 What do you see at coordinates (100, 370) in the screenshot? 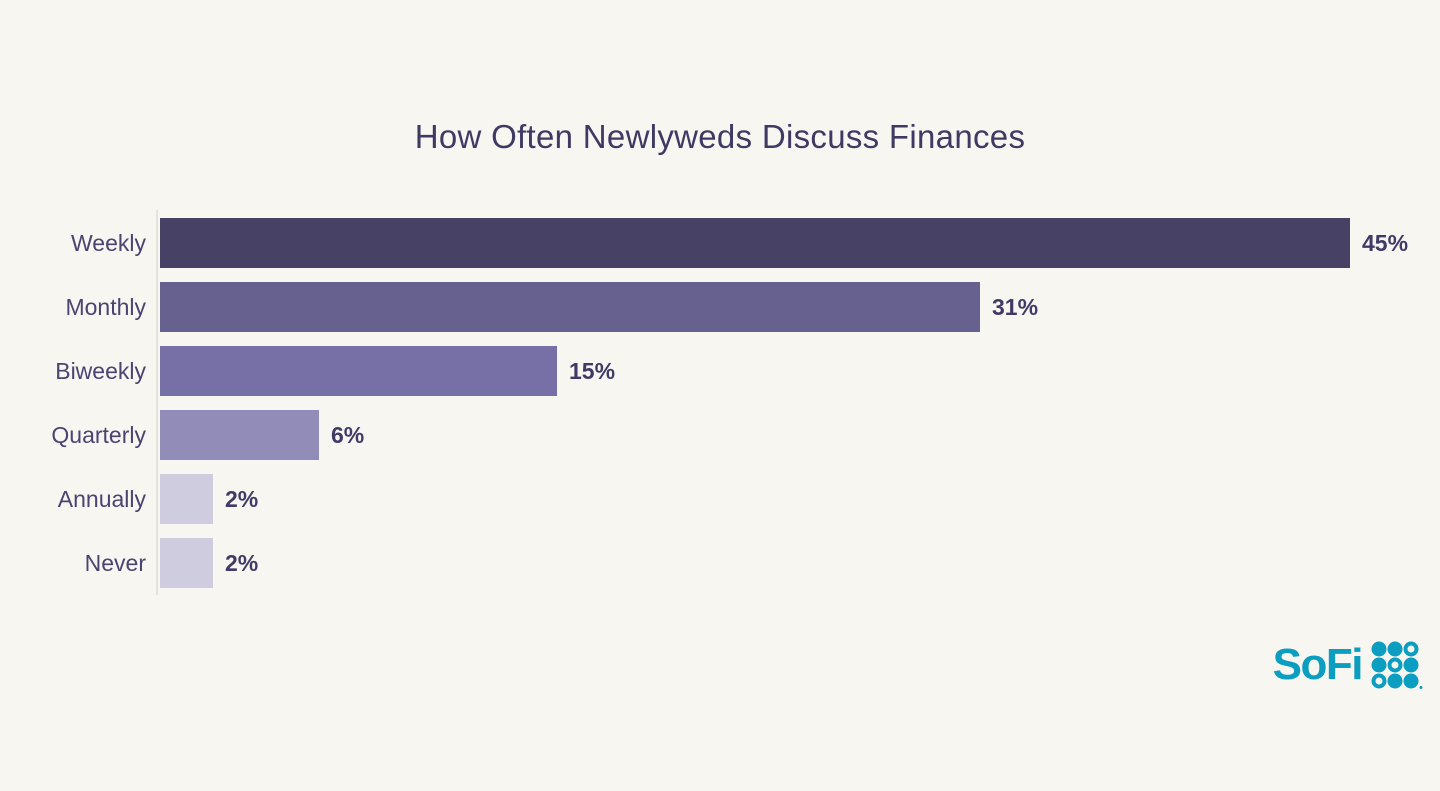
I see `category-label: Biweekly` at bounding box center [100, 370].